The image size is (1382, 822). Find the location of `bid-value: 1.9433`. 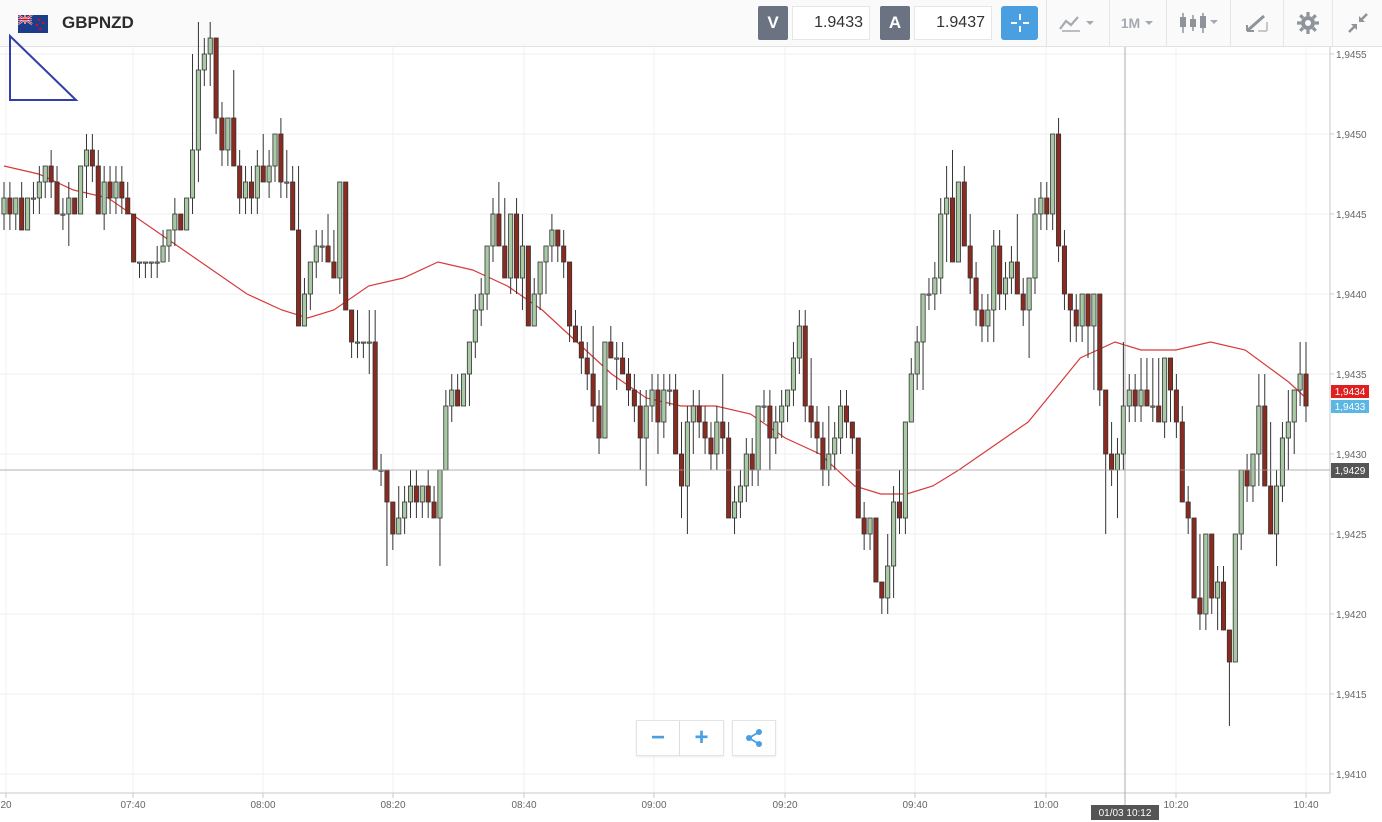

bid-value: 1.9433 is located at coordinates (831, 23).